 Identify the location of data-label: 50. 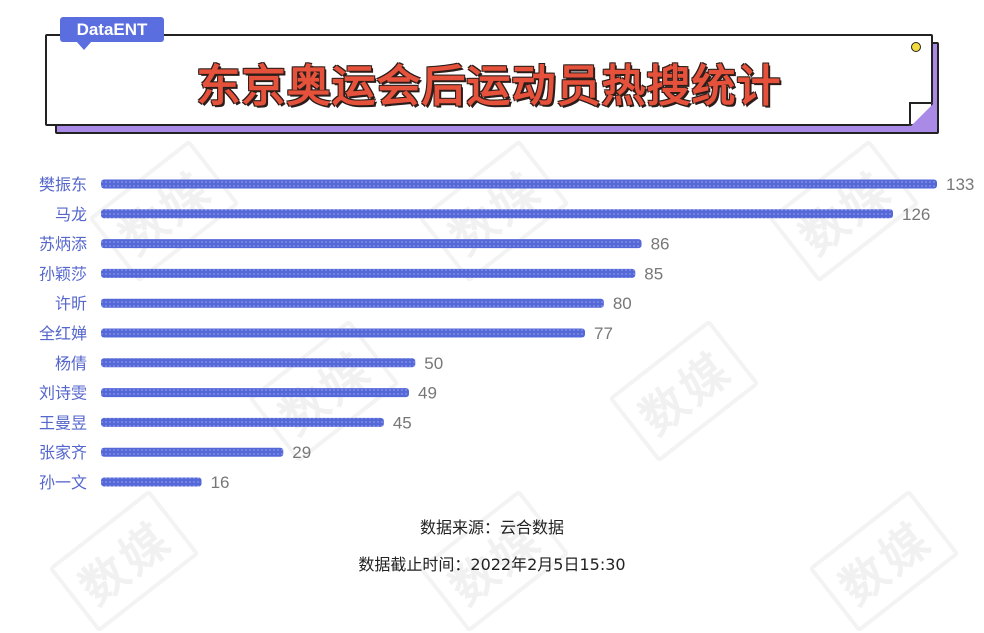
(433, 363).